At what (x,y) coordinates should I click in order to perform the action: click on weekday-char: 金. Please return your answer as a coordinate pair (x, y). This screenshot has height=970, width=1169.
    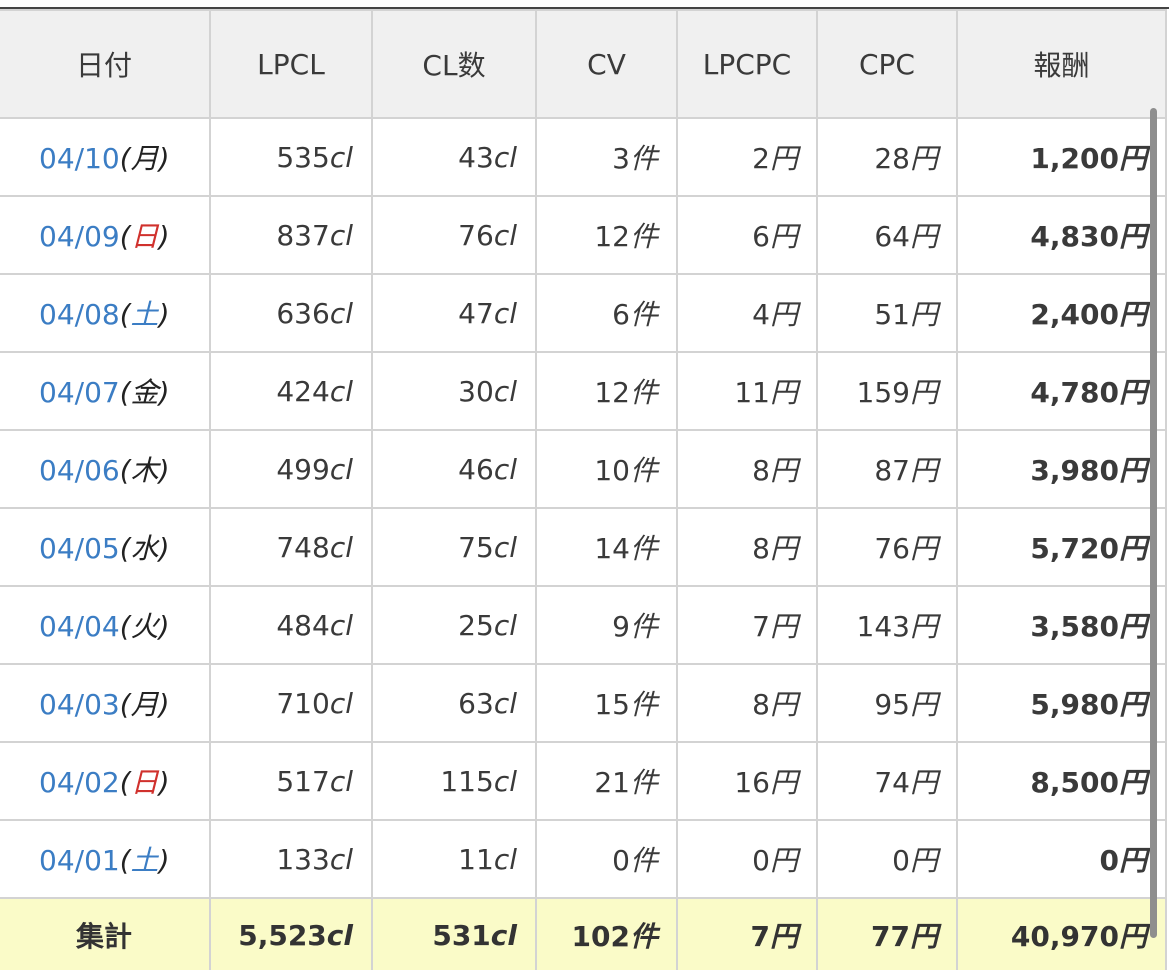
    Looking at the image, I should click on (144, 392).